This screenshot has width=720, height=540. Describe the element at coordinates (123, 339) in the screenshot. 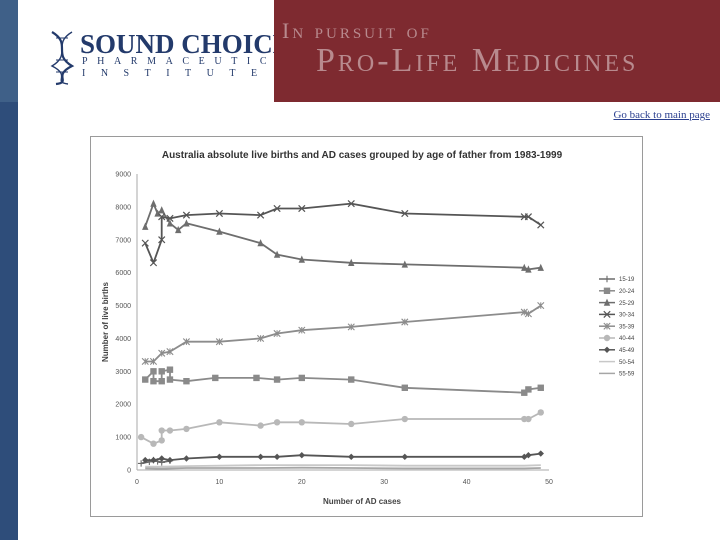

I see `y-tick-label: 4000` at that location.